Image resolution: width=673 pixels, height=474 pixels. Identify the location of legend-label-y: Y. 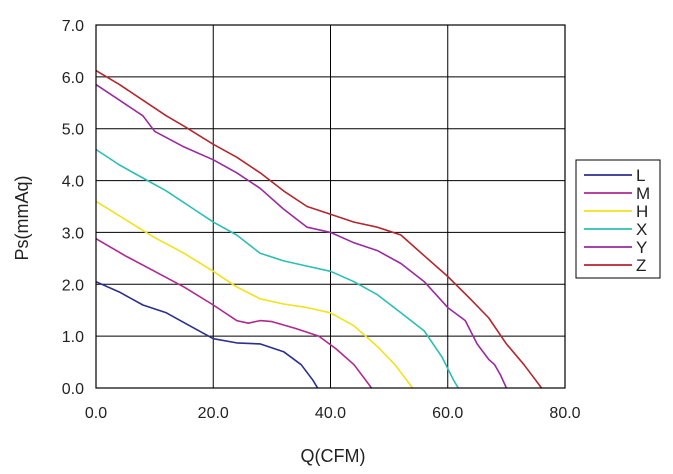
(641, 247).